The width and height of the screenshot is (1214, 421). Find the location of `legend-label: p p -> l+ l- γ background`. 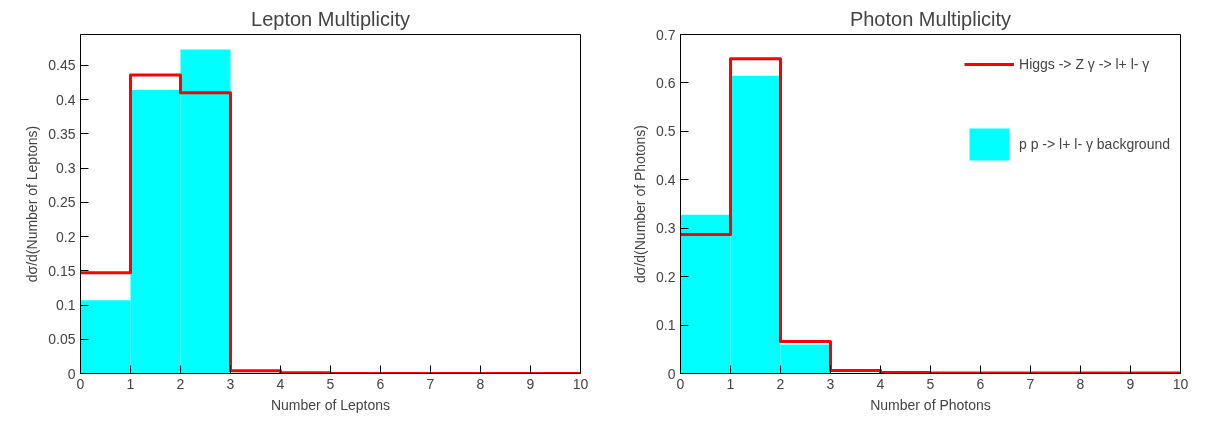

legend-label: p p -> l+ l- γ background is located at coordinates (1094, 144).